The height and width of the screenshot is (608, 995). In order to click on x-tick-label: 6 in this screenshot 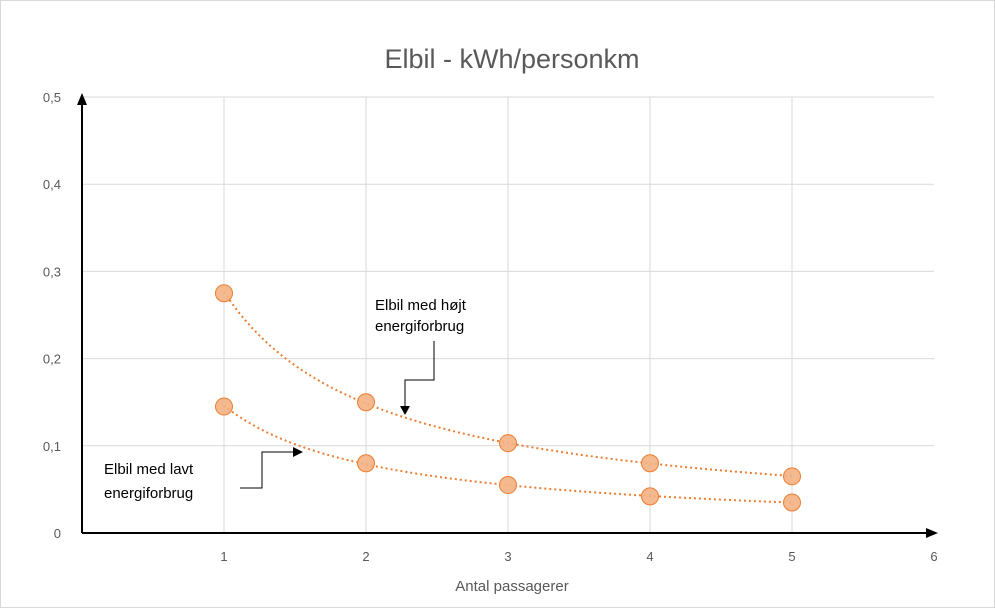, I will do `click(933, 556)`.